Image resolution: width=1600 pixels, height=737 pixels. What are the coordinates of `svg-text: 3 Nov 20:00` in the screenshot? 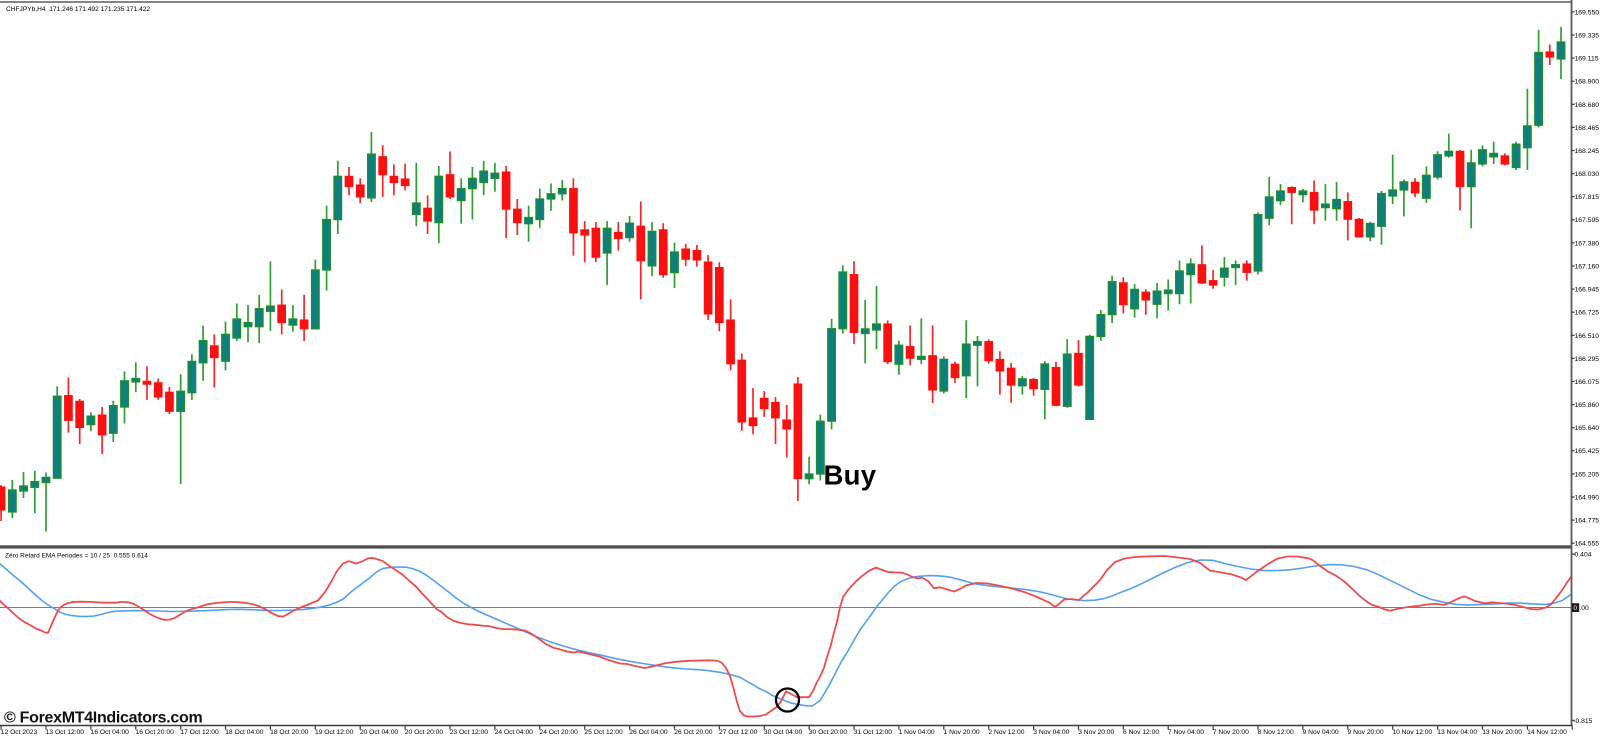 It's located at (1096, 732).